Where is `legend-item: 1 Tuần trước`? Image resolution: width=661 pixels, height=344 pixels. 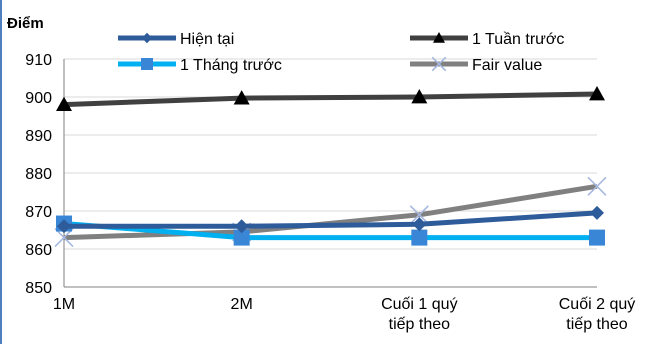 legend-item: 1 Tuần trước is located at coordinates (487, 39).